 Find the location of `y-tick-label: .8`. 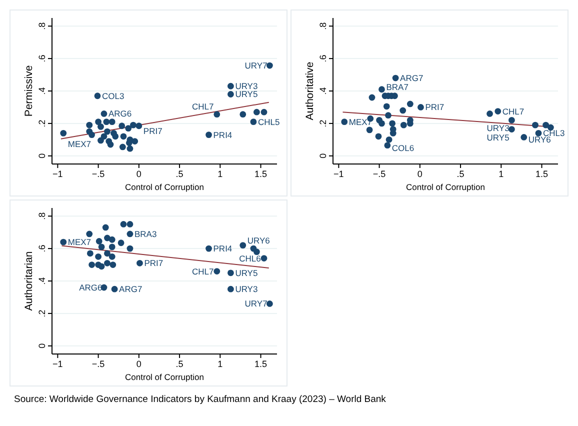

y-tick-label: .8 is located at coordinates (323, 26).